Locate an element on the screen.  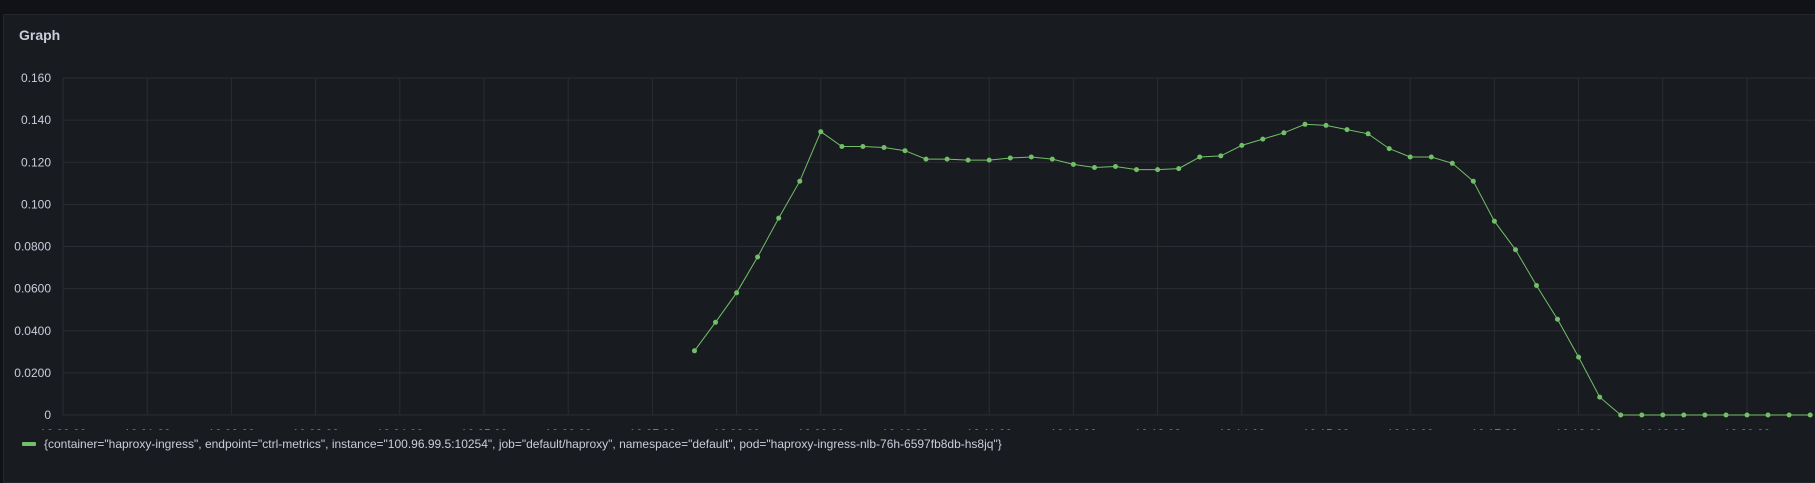
x-tick-label: 16:04:00 is located at coordinates (399, 428).